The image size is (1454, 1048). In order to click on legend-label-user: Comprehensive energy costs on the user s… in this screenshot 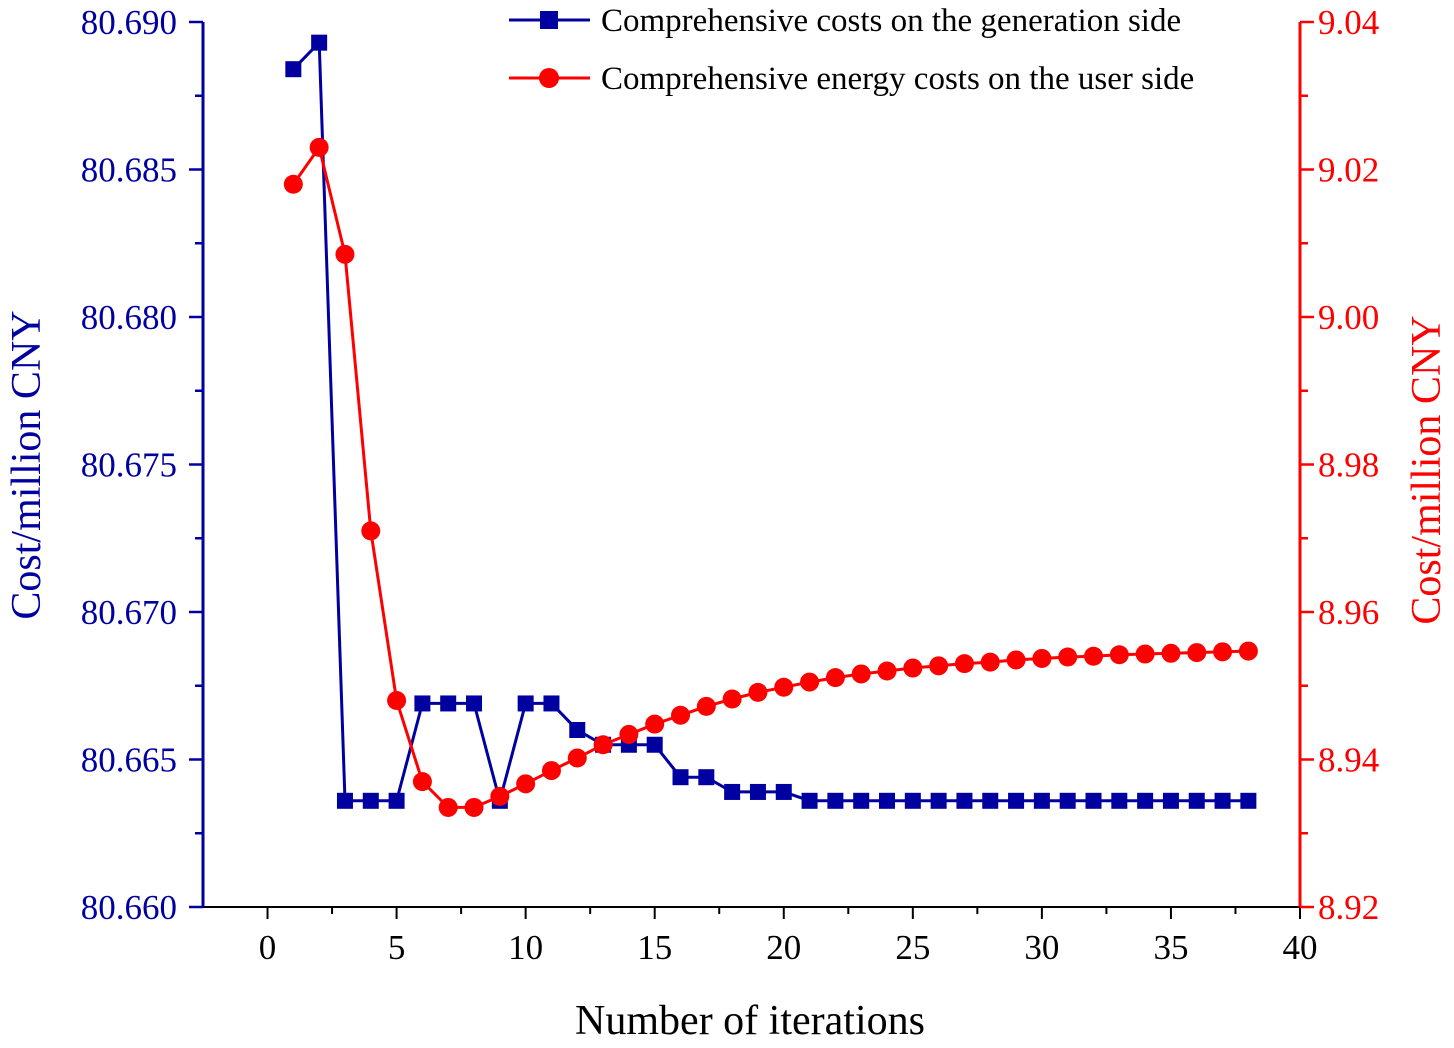, I will do `click(897, 79)`.